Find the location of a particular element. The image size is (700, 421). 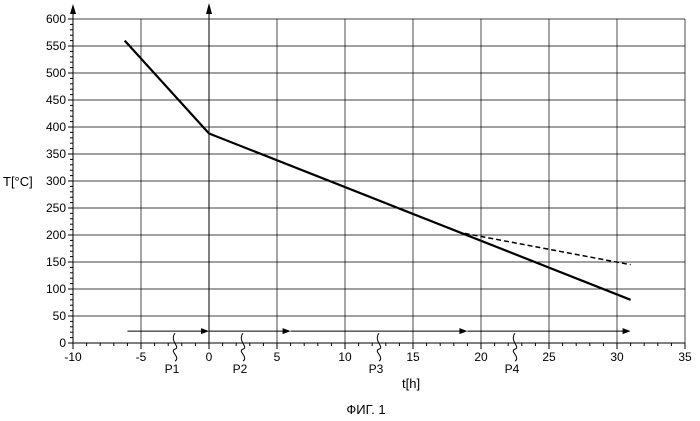

x-tick-label: 35 is located at coordinates (685, 357).